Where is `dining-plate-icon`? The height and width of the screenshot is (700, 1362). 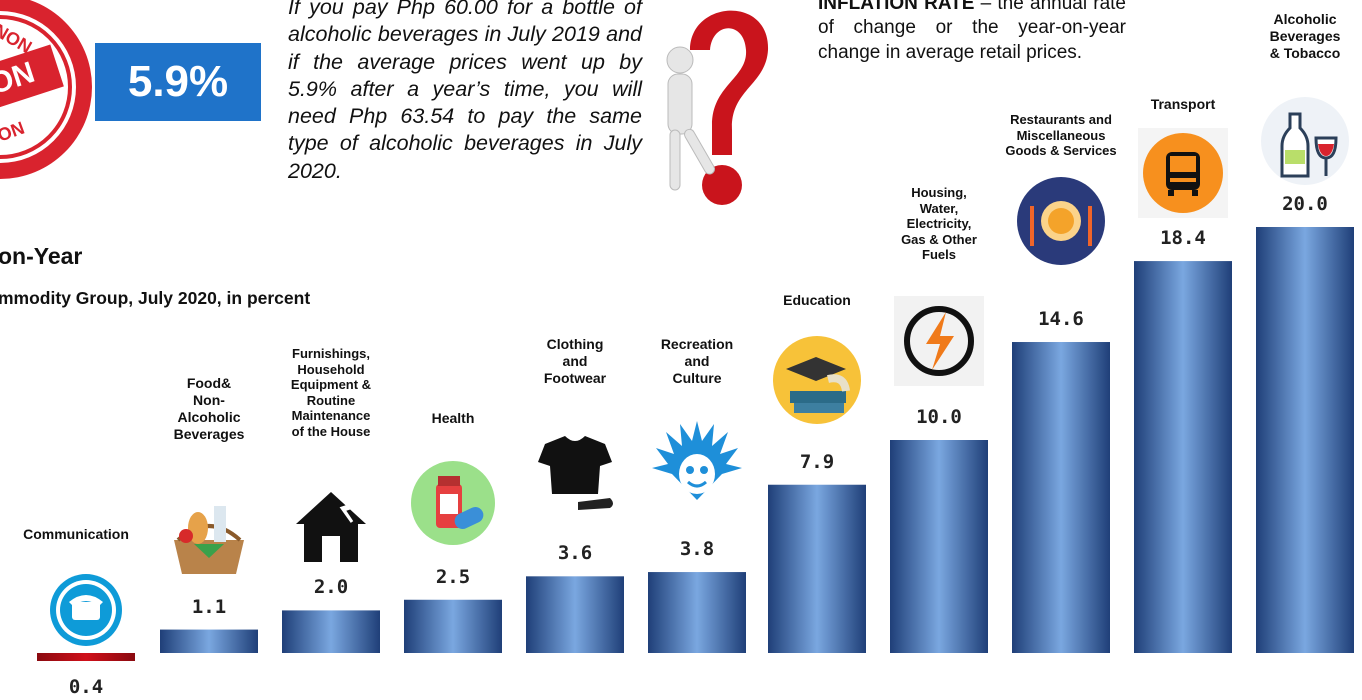 dining-plate-icon is located at coordinates (1061, 221).